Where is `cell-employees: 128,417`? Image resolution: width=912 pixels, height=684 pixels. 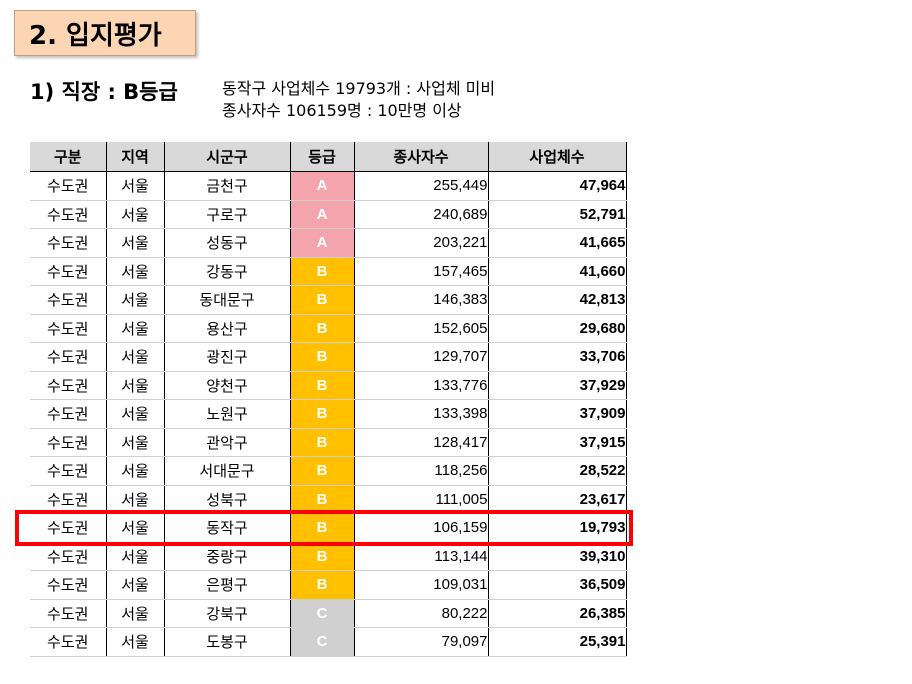
cell-employees: 128,417 is located at coordinates (421, 442).